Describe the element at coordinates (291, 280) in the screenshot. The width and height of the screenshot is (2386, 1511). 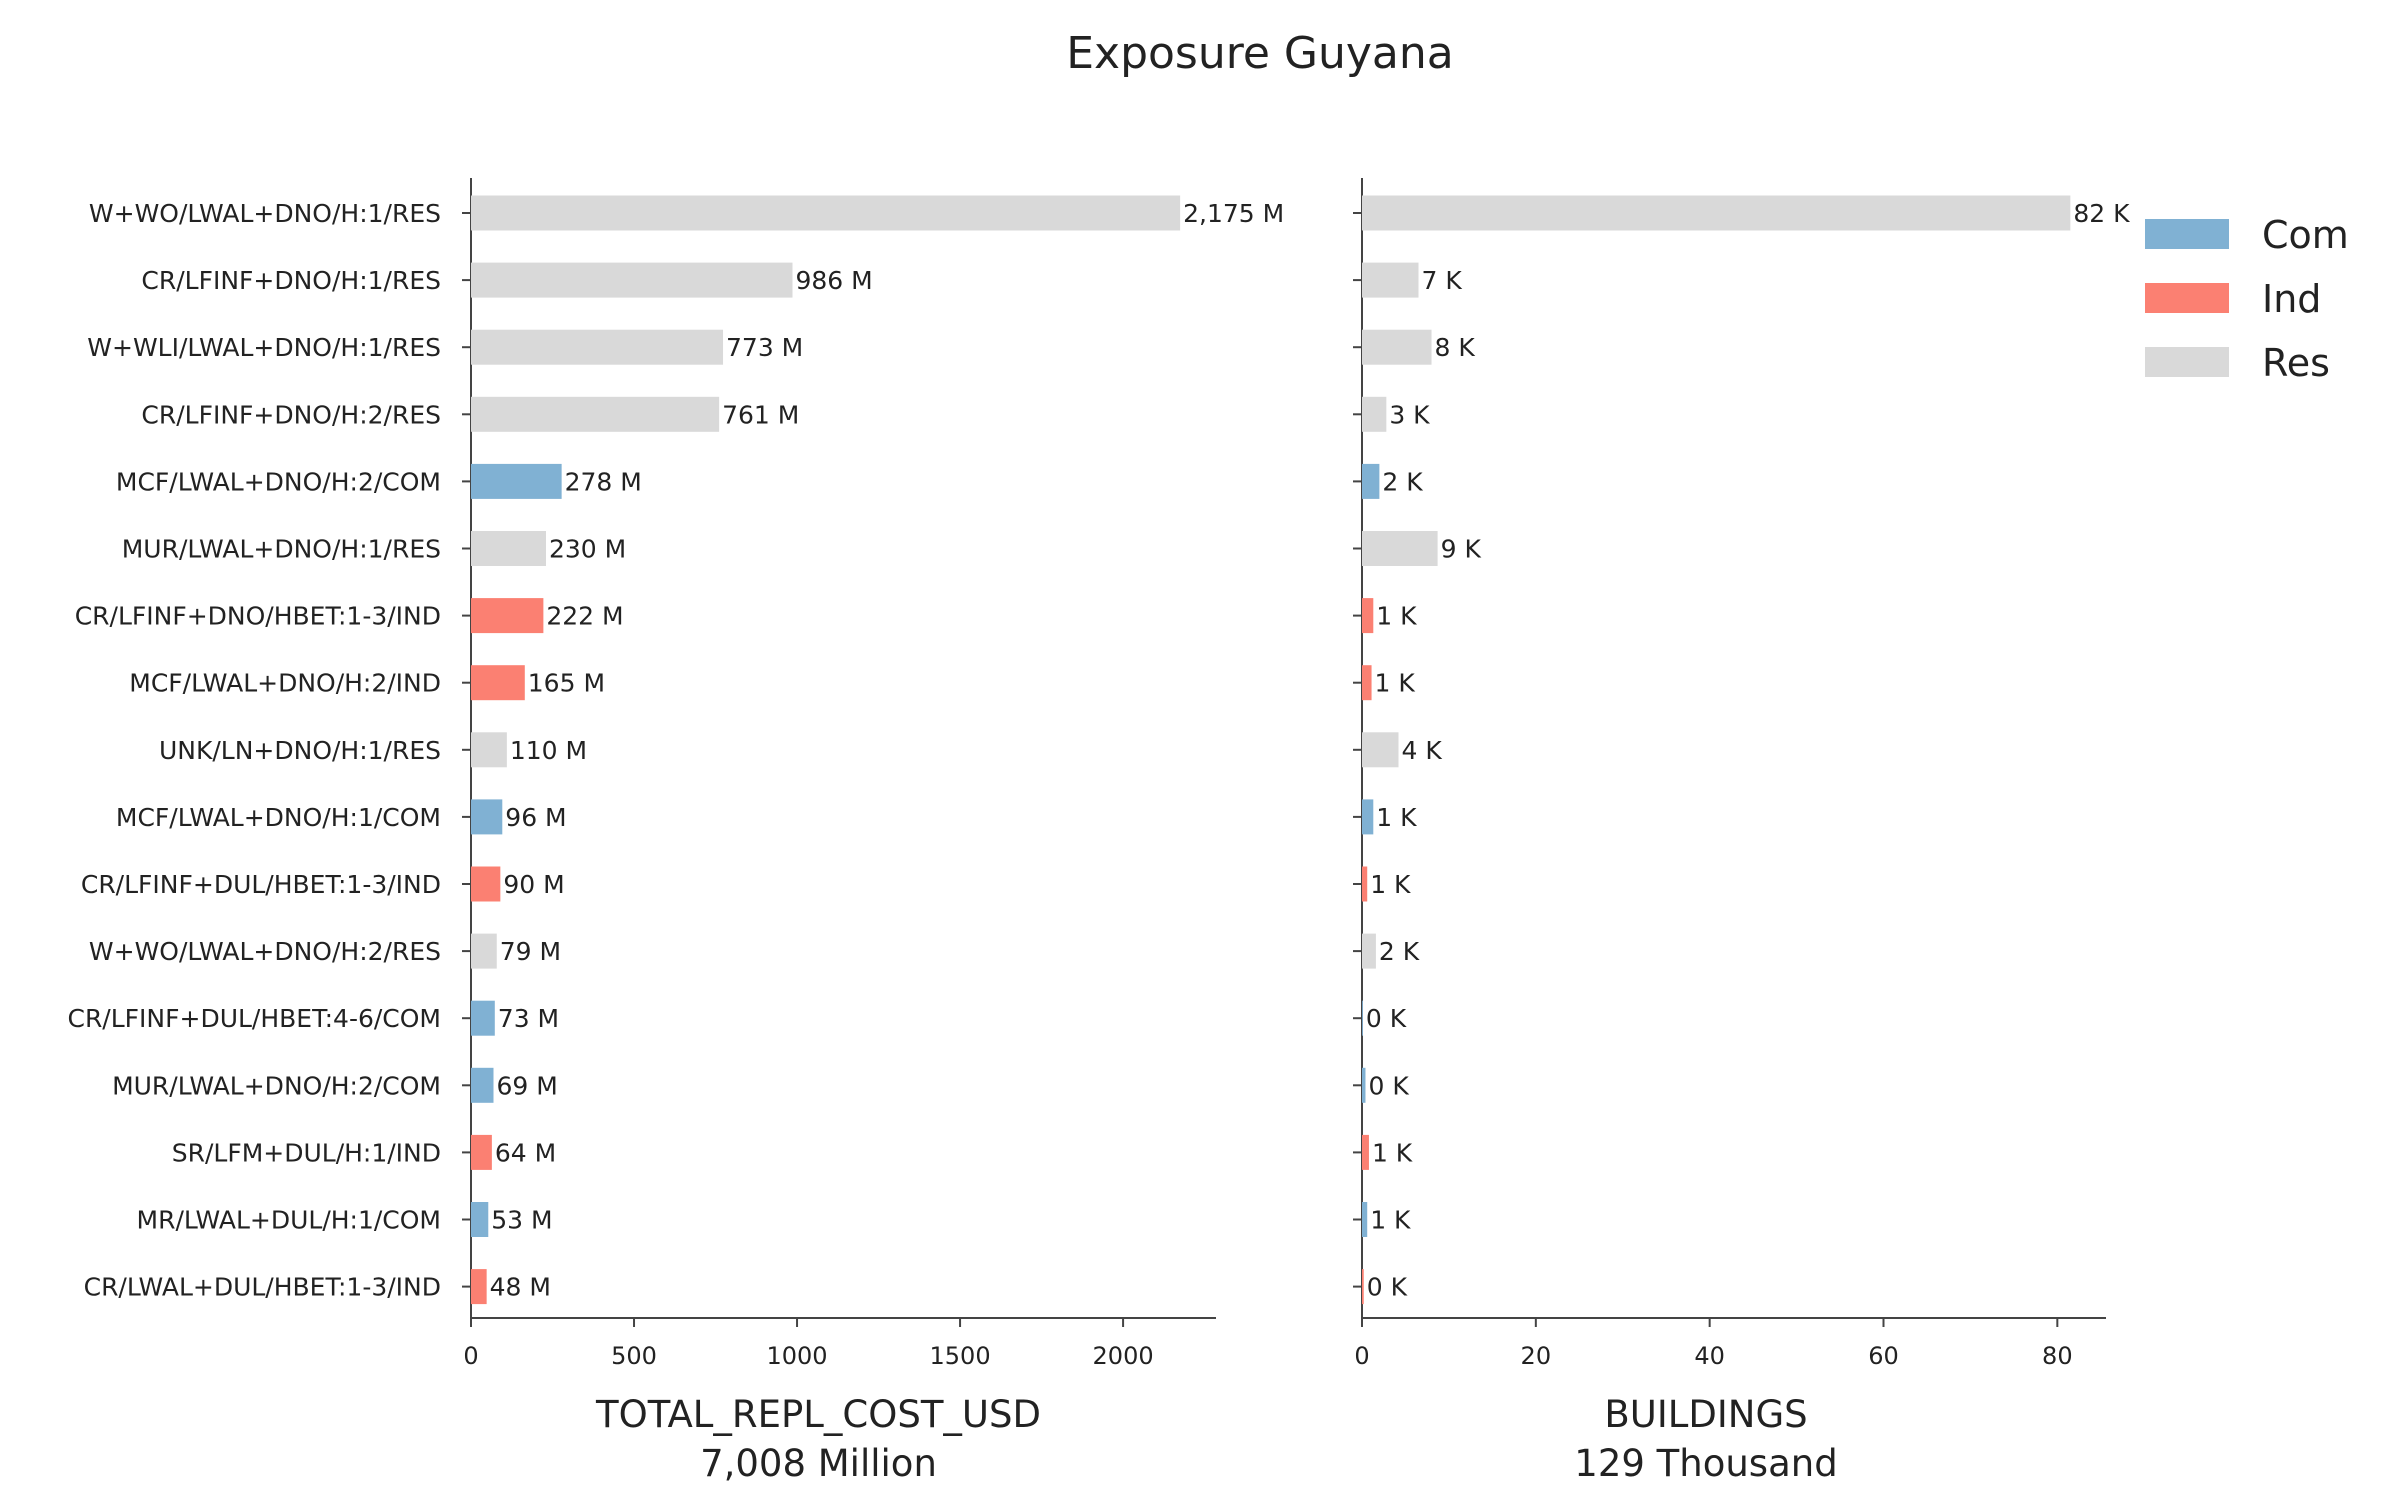
I see `category-label: CR/LFINF+DNO/H:1/RES` at that location.